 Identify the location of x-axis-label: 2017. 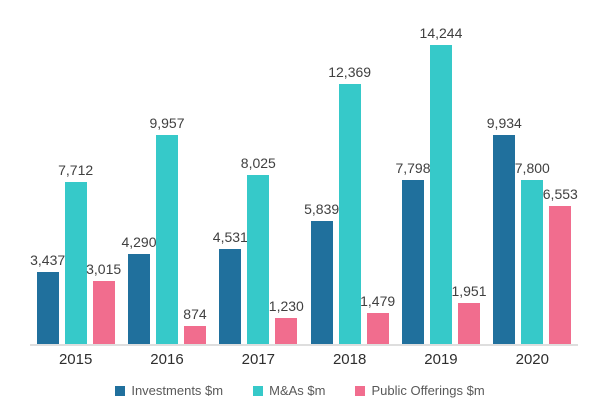
(258, 359).